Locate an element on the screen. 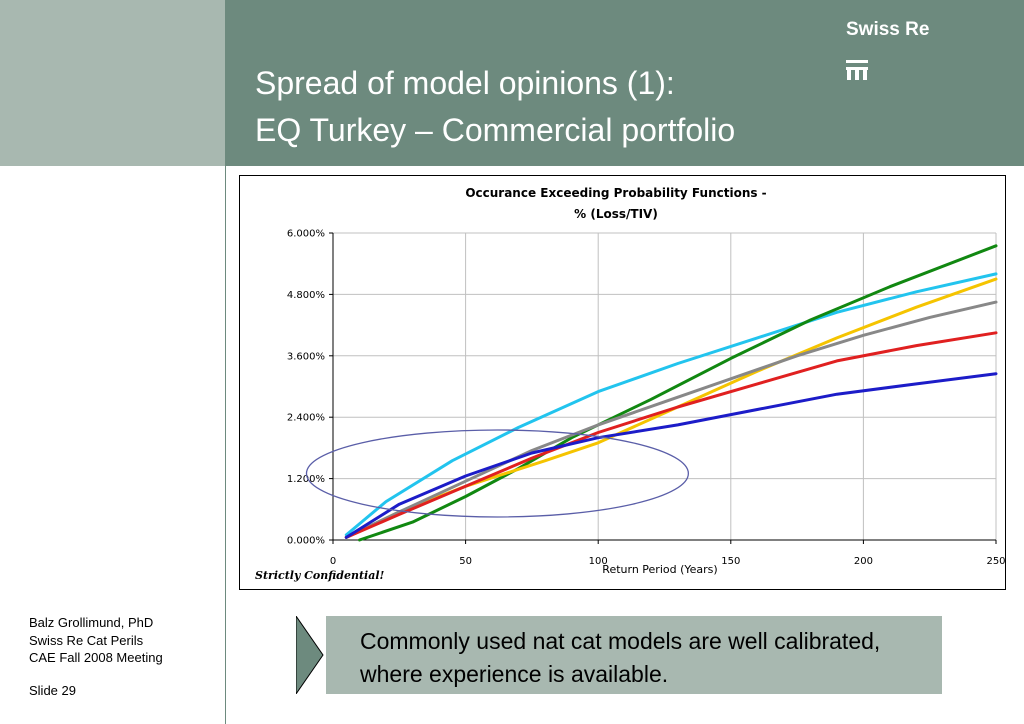 The width and height of the screenshot is (1024, 724). x-tick-label: 100 is located at coordinates (598, 561).